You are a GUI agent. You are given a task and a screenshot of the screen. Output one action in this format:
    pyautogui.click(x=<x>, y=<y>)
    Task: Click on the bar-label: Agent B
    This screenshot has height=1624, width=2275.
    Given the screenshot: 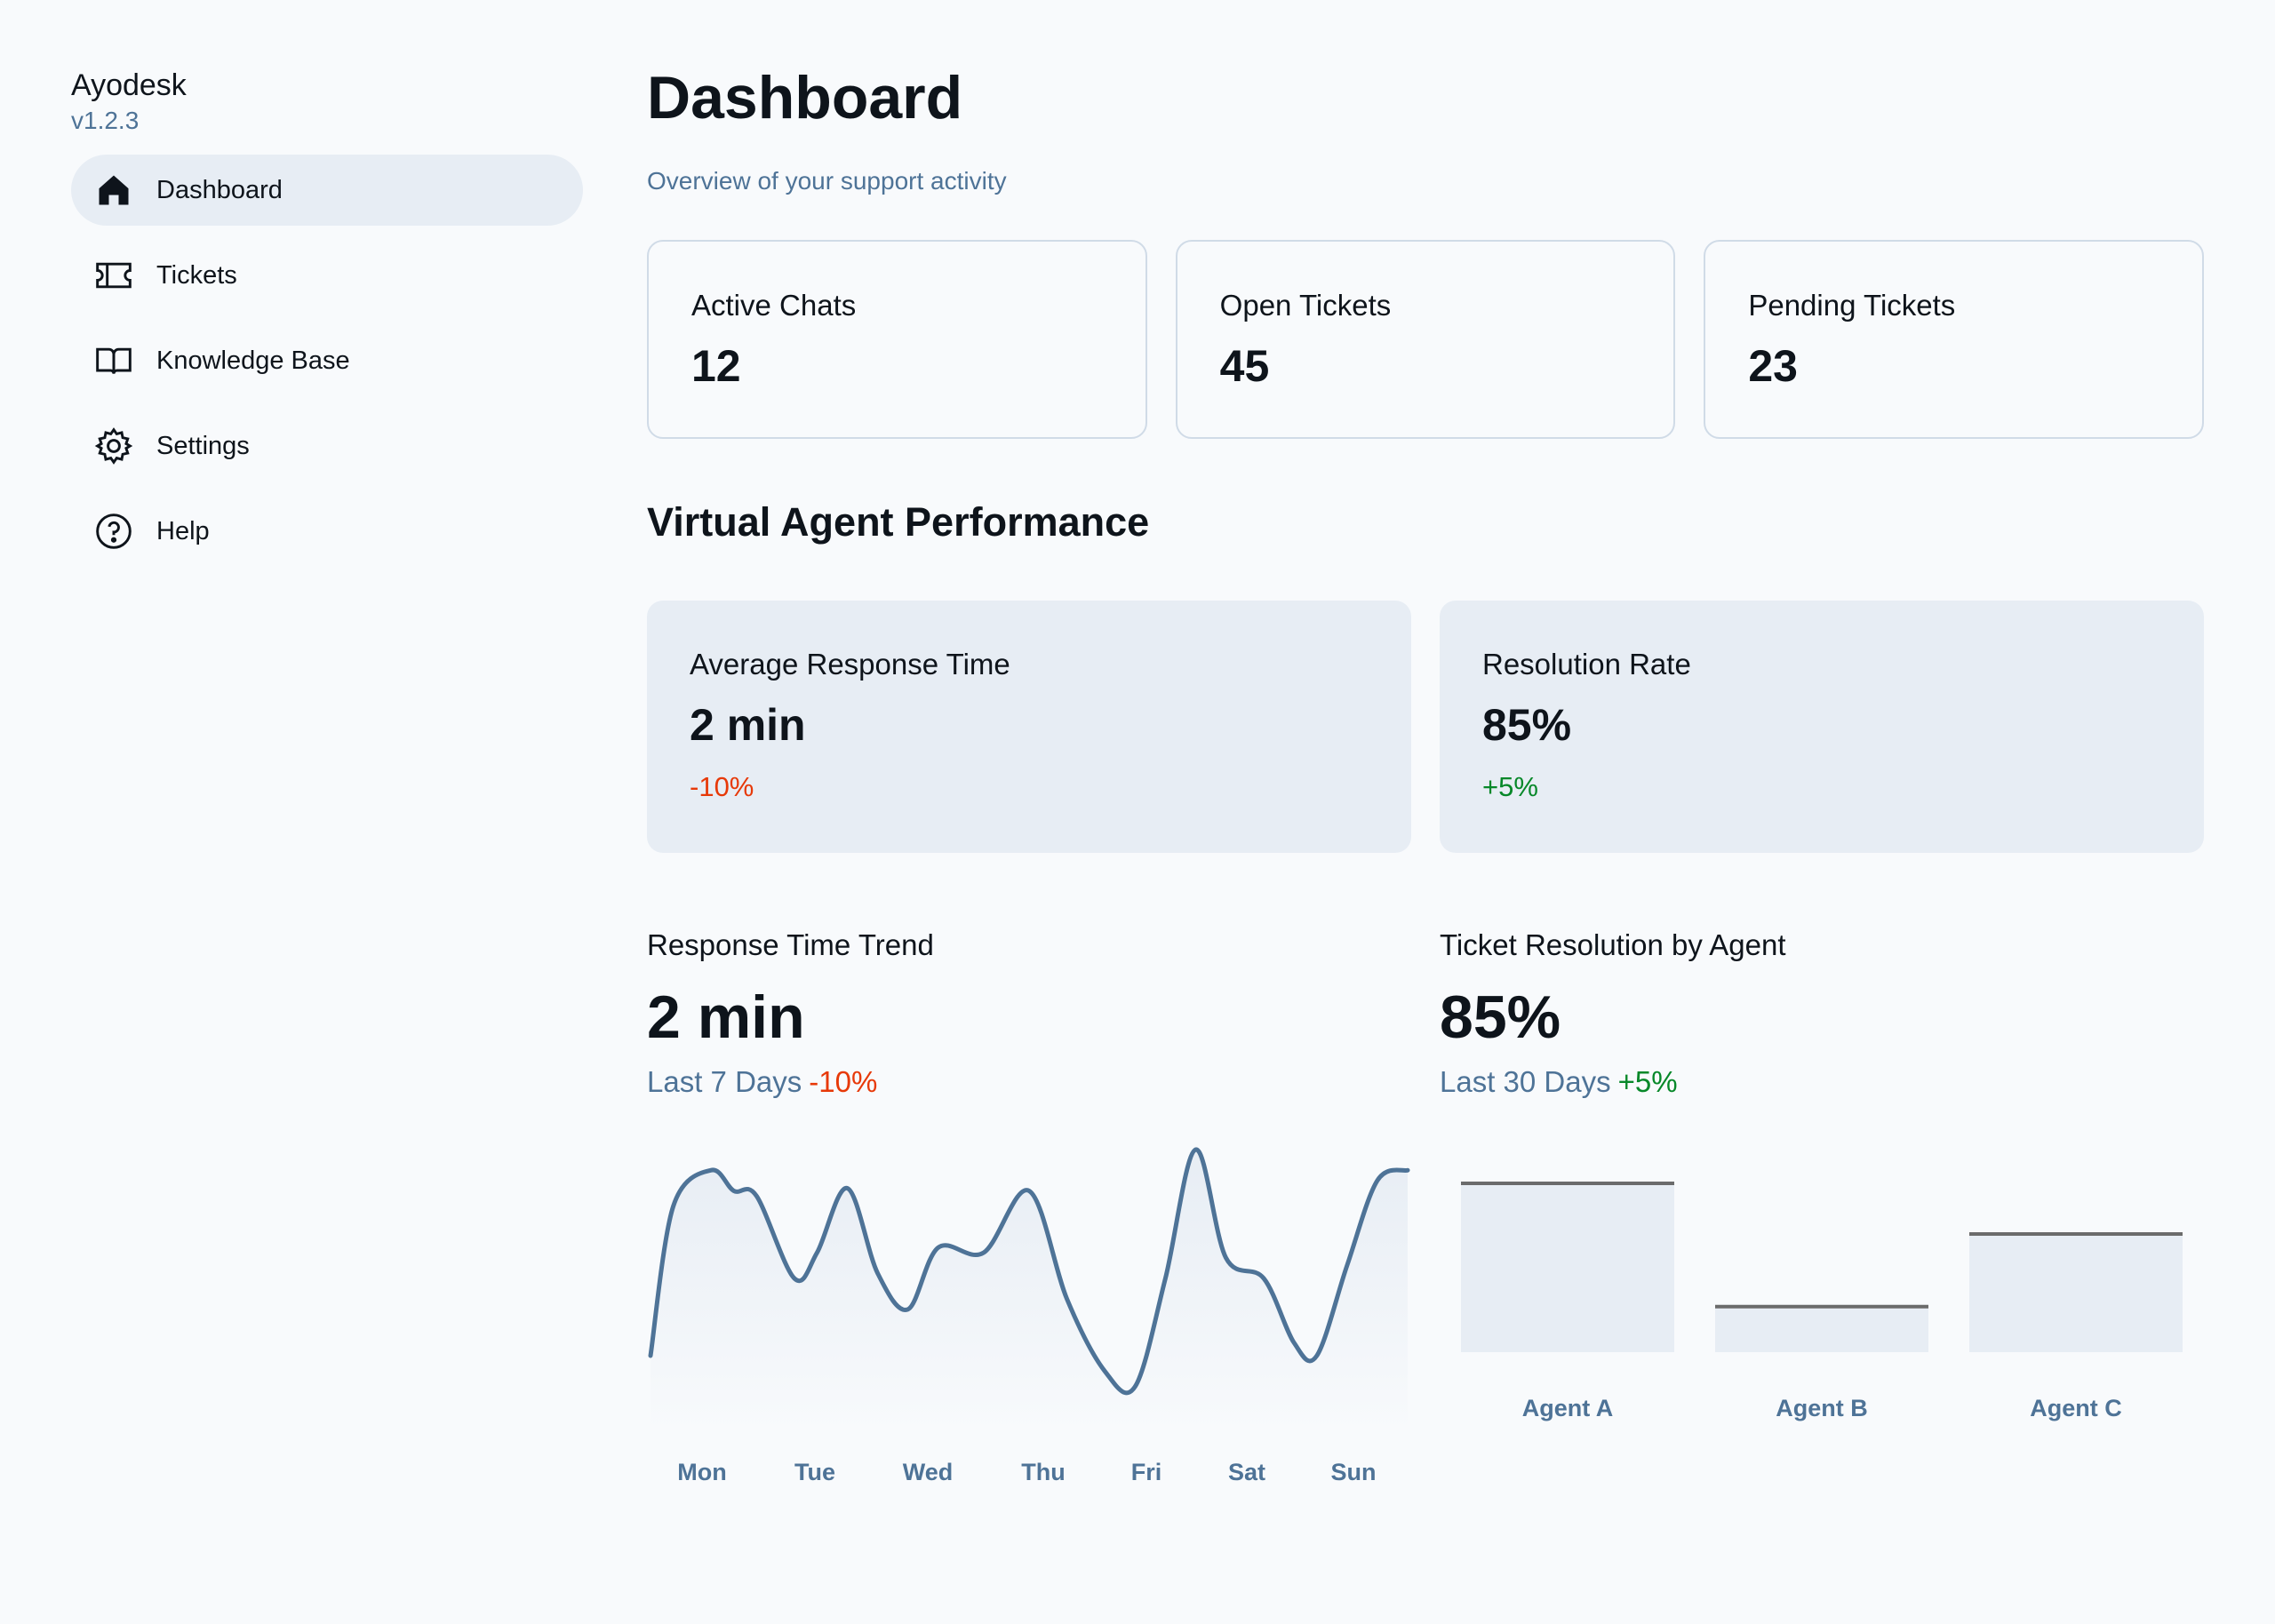 What is the action you would take?
    pyautogui.click(x=1822, y=1408)
    